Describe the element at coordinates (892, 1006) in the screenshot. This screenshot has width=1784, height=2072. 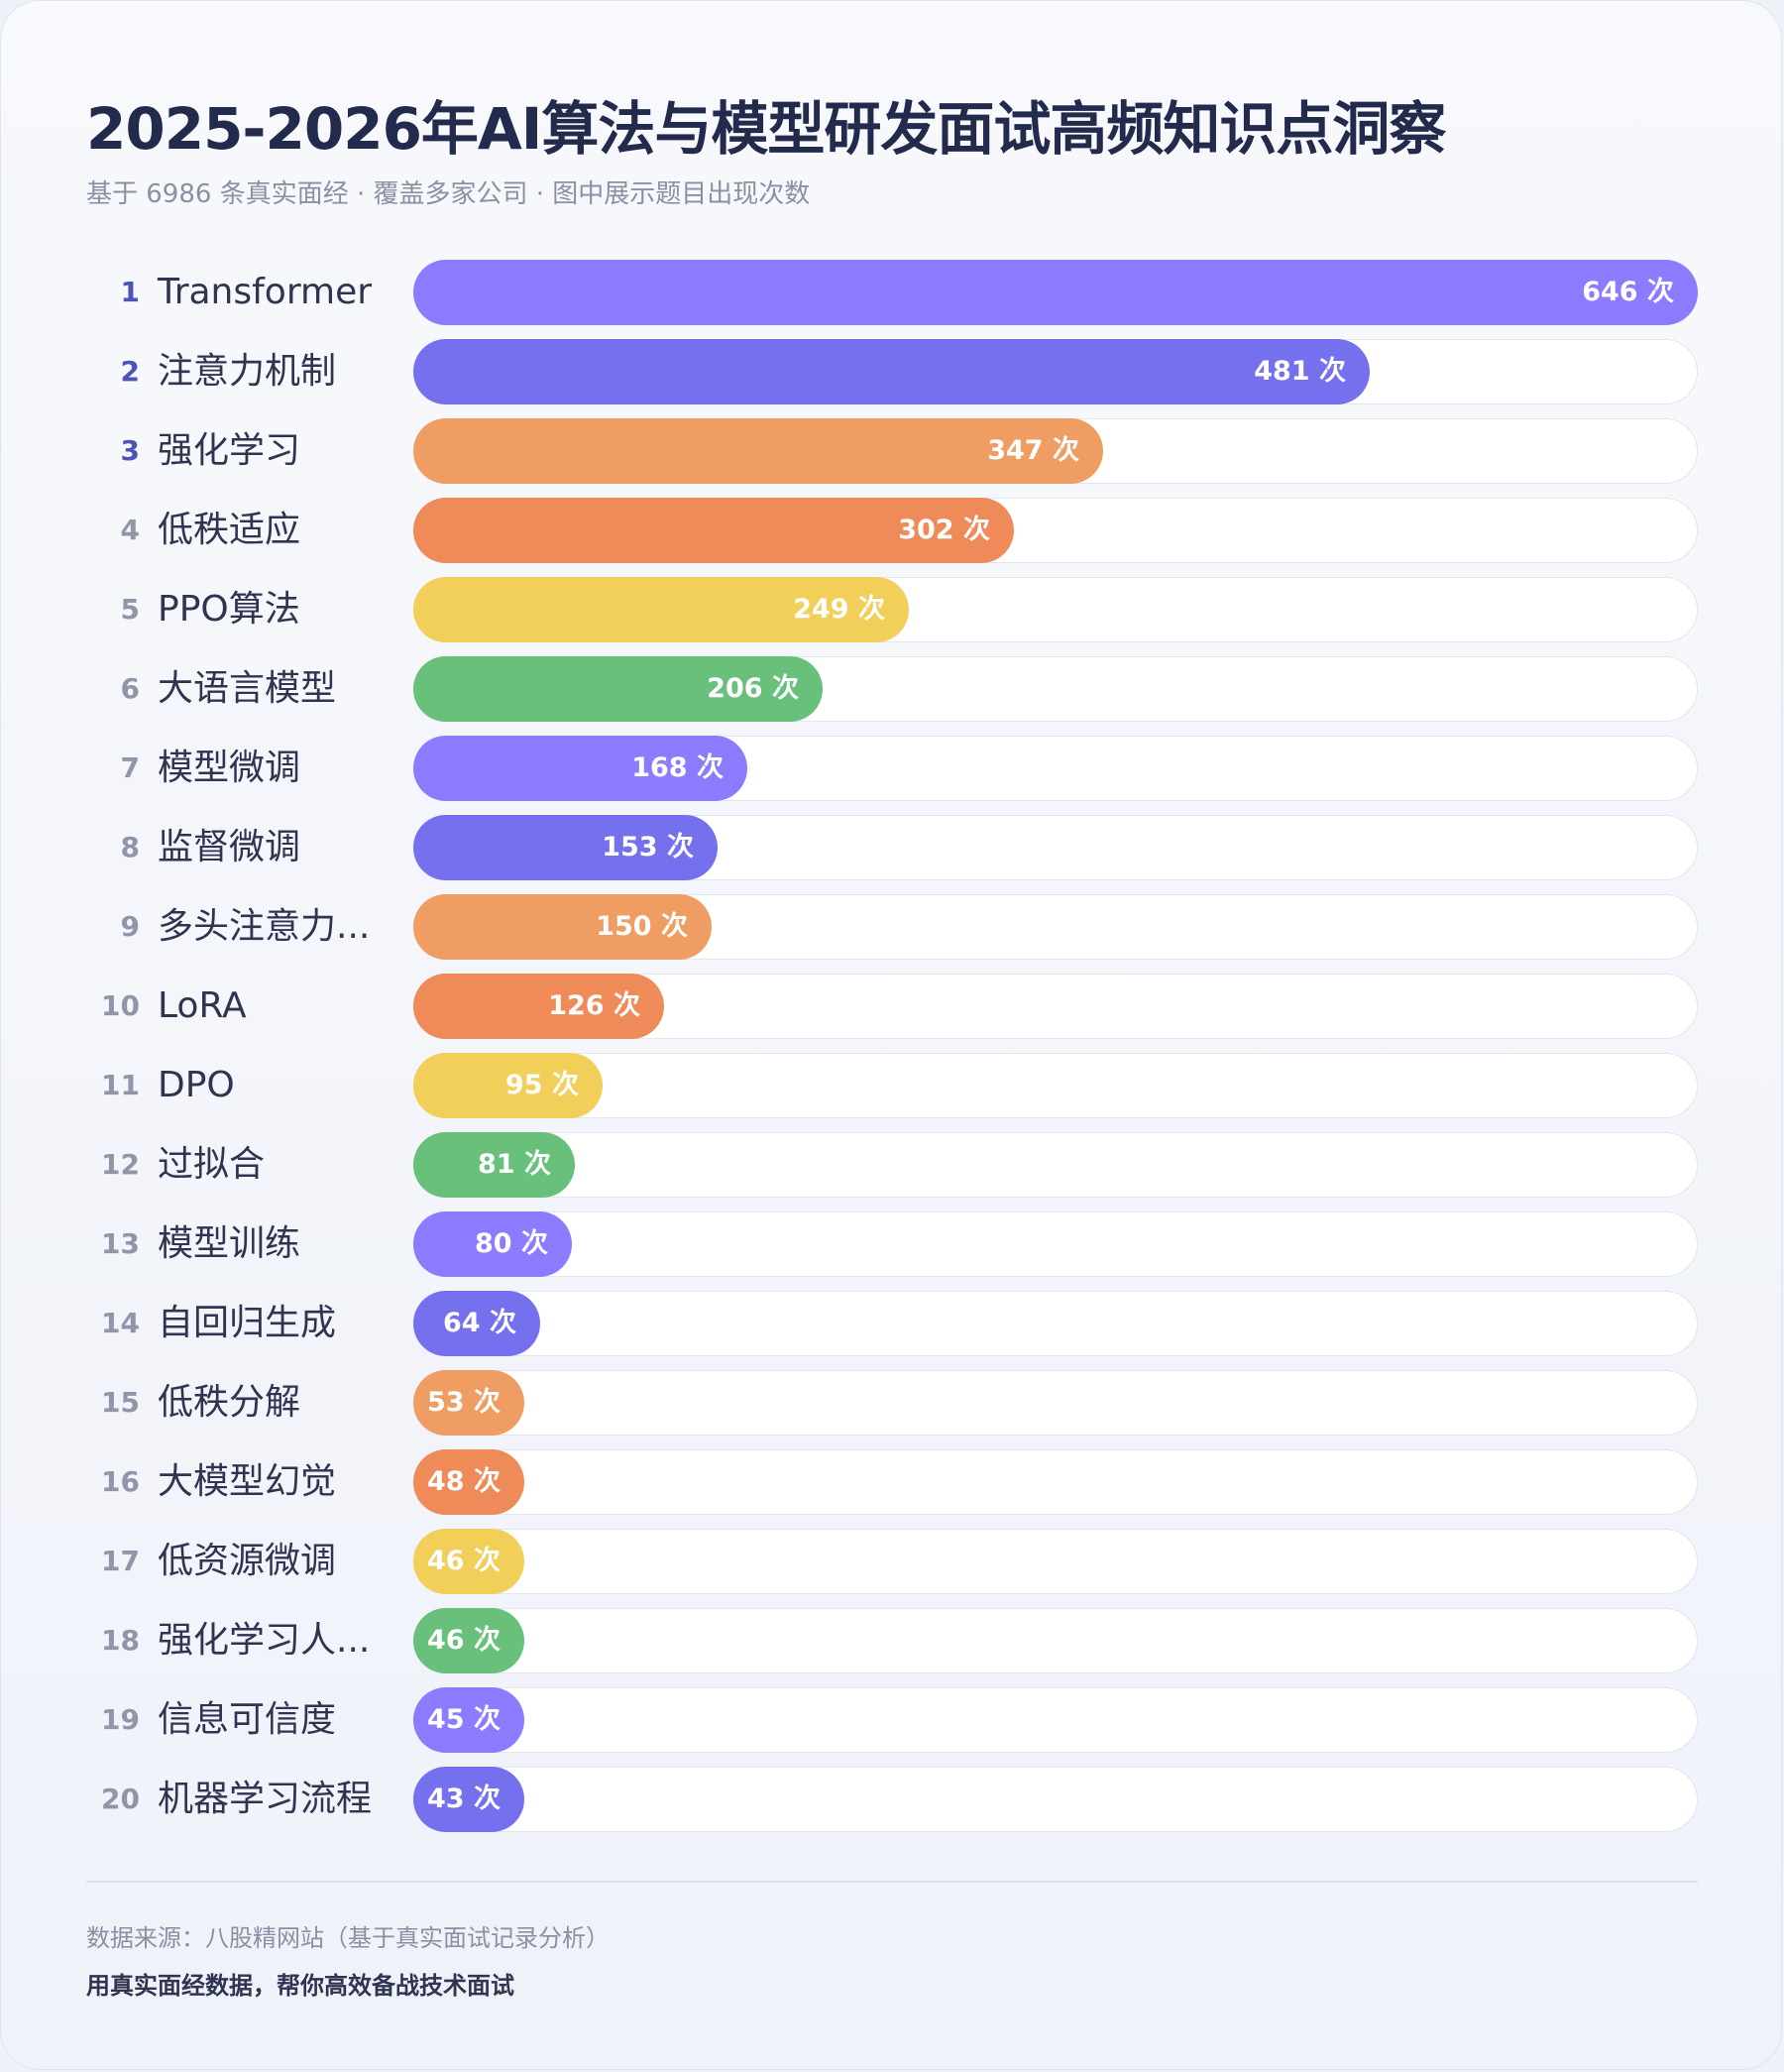
I see `bar-row: 10 LoRA 126 次` at that location.